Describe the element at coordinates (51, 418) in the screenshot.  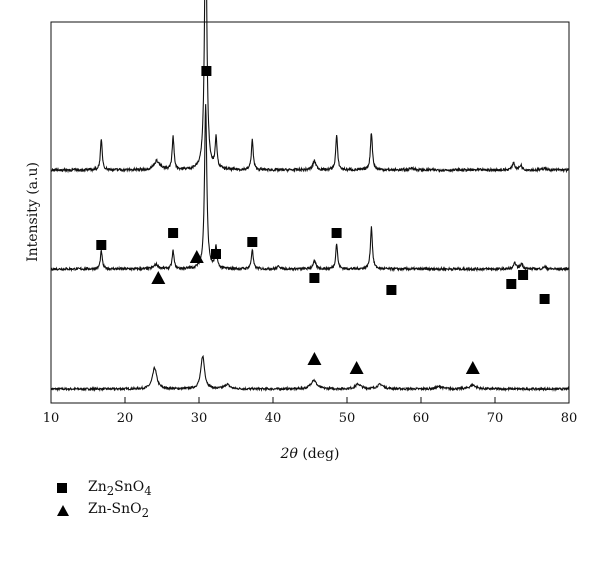
I see `x-tick-label: 10` at that location.